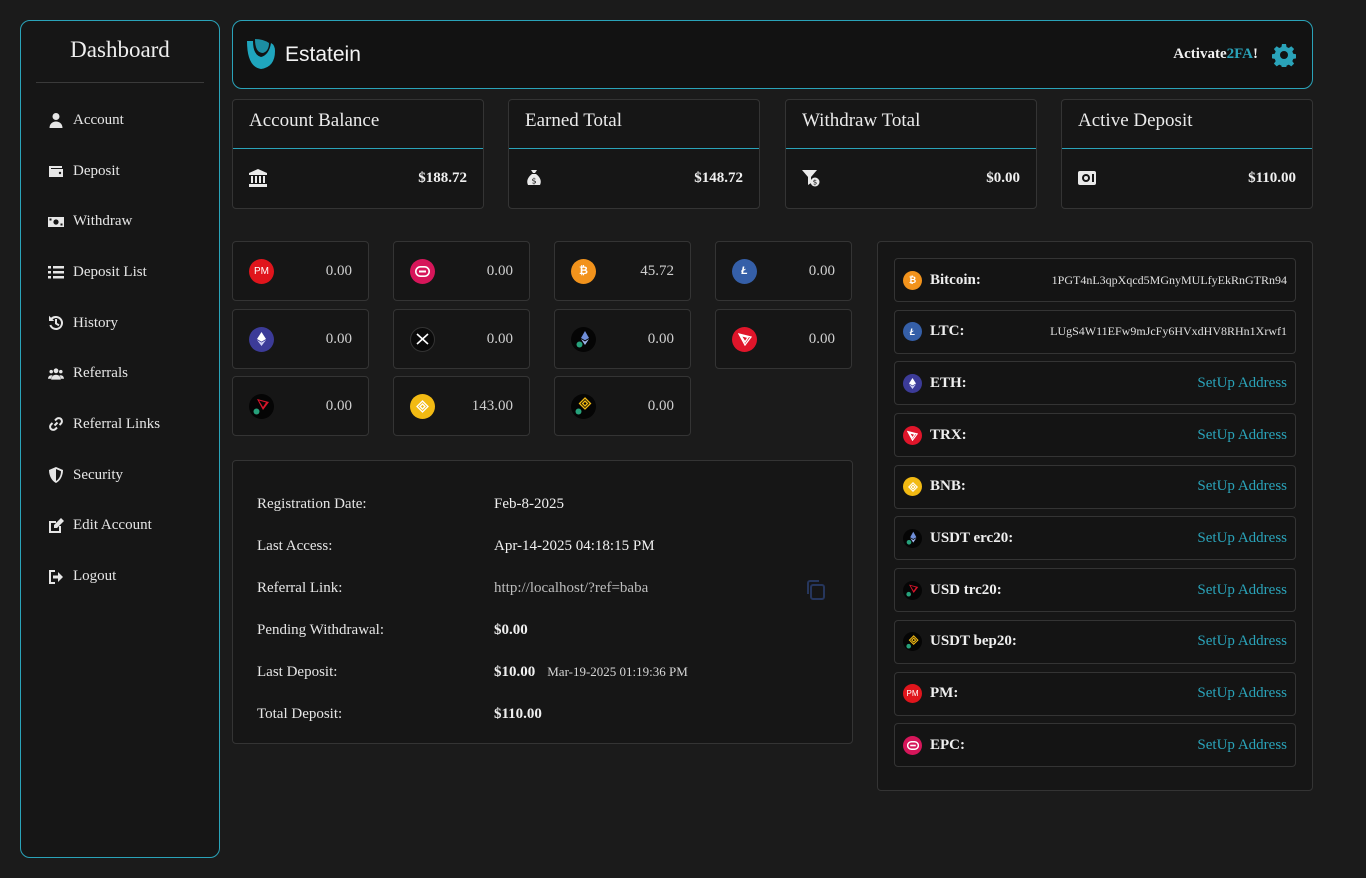 This screenshot has width=1366, height=878. I want to click on wallet-row-pm: PM PM: SetUp Address, so click(1095, 693).